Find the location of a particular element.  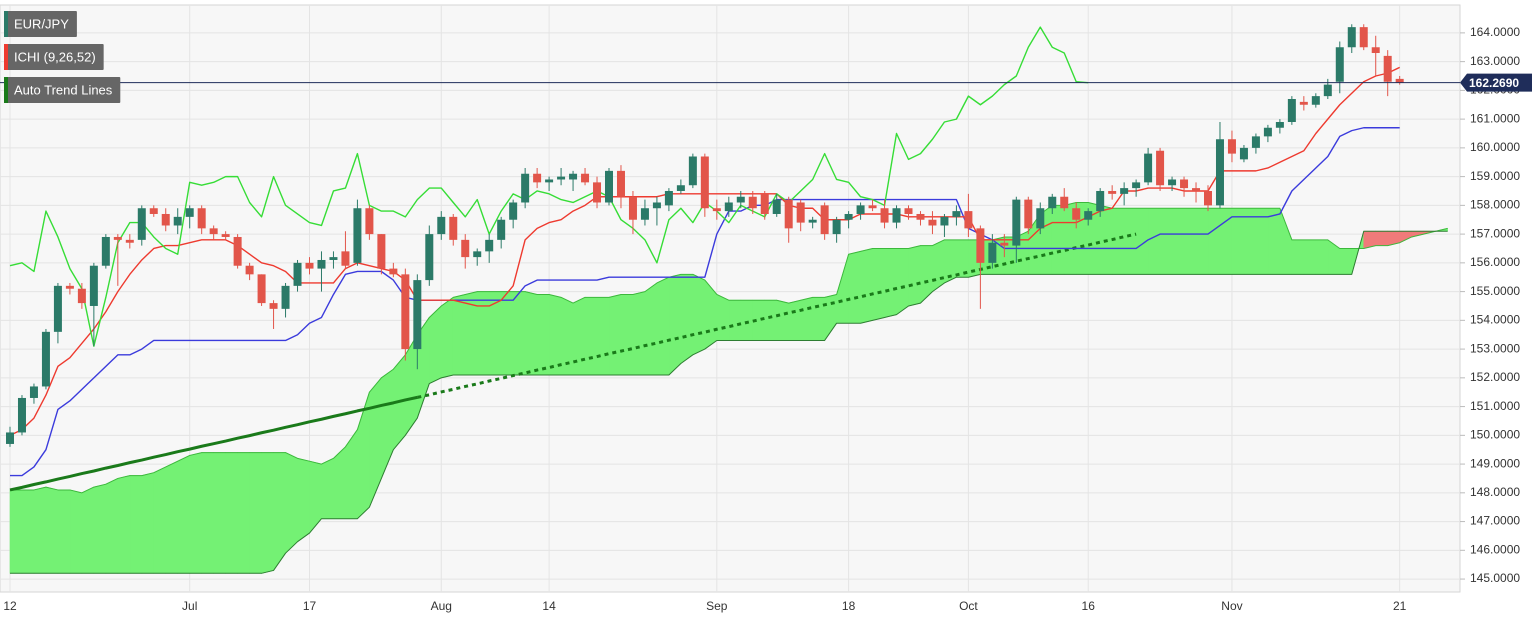

y-tick-label: 151.0000 is located at coordinates (1495, 406).